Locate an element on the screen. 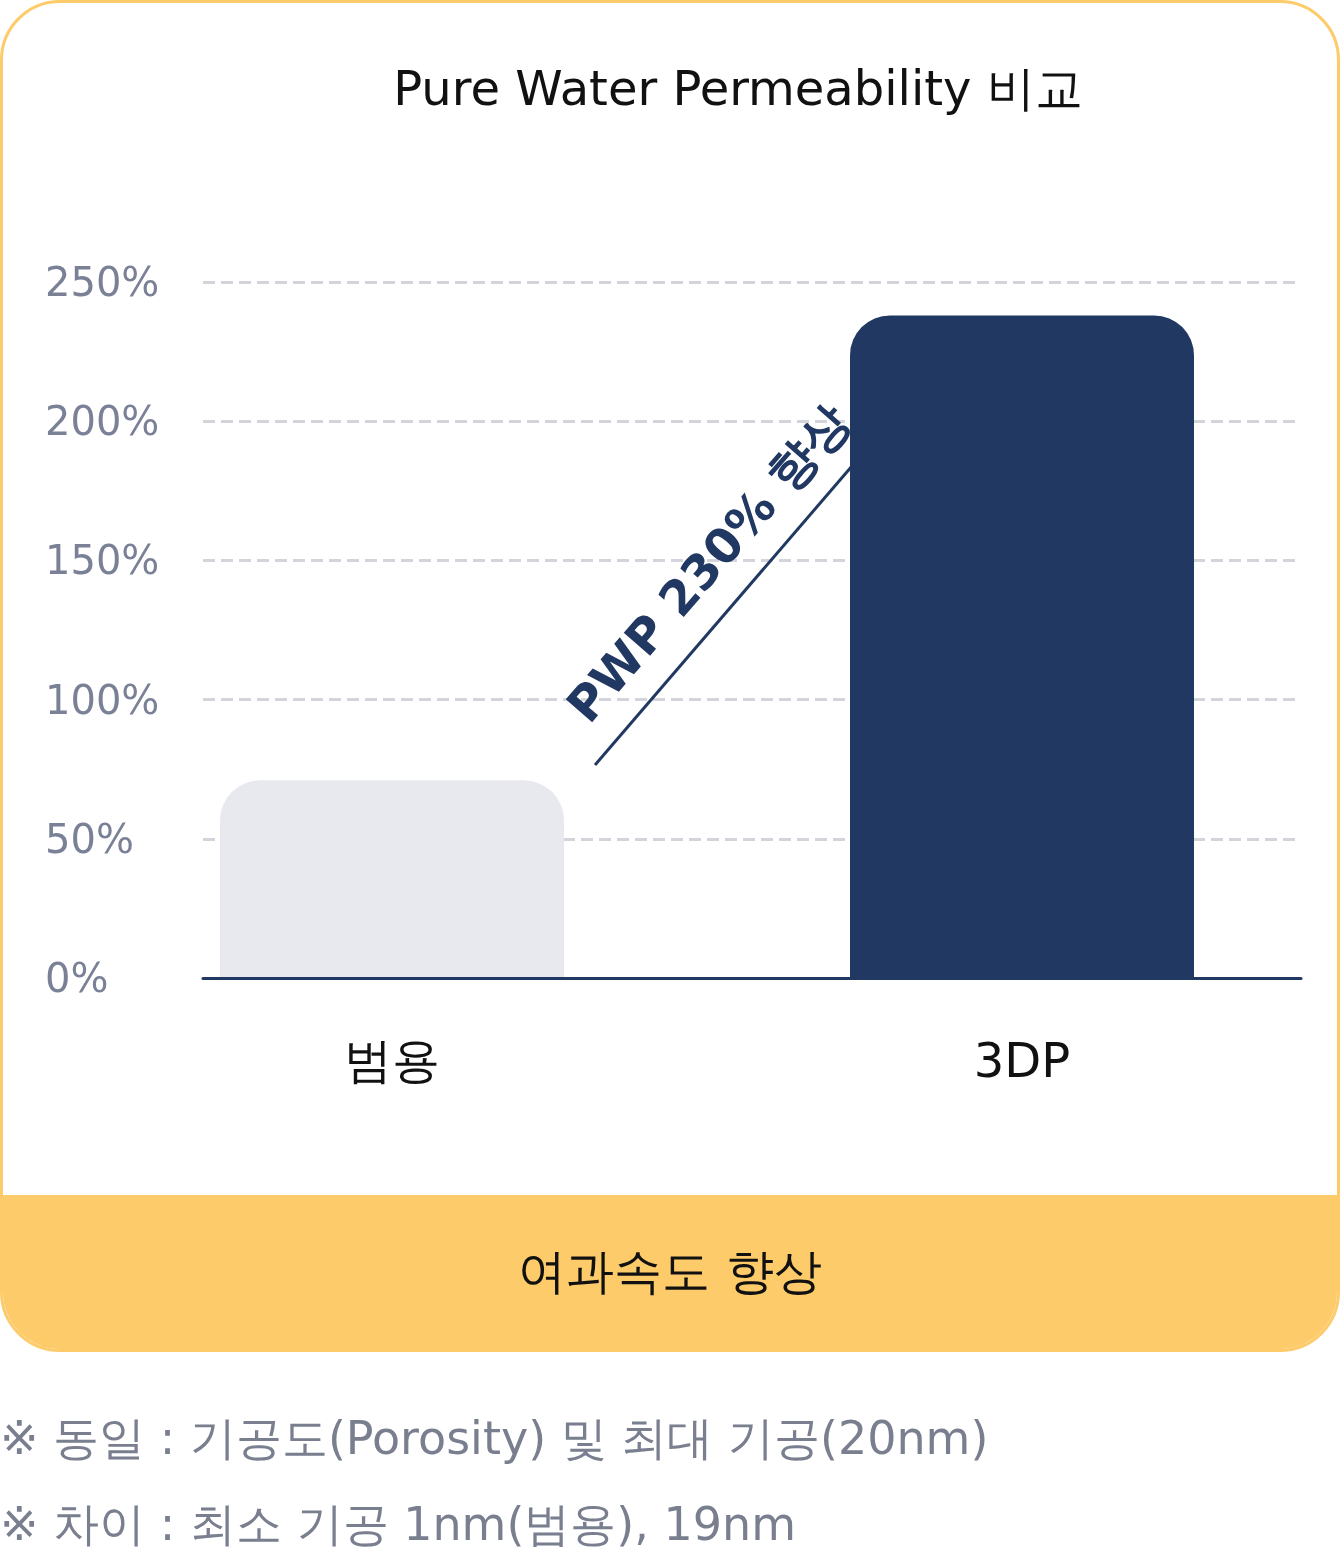 The height and width of the screenshot is (1568, 1340). x-tick-label: 3DP is located at coordinates (1022, 1060).